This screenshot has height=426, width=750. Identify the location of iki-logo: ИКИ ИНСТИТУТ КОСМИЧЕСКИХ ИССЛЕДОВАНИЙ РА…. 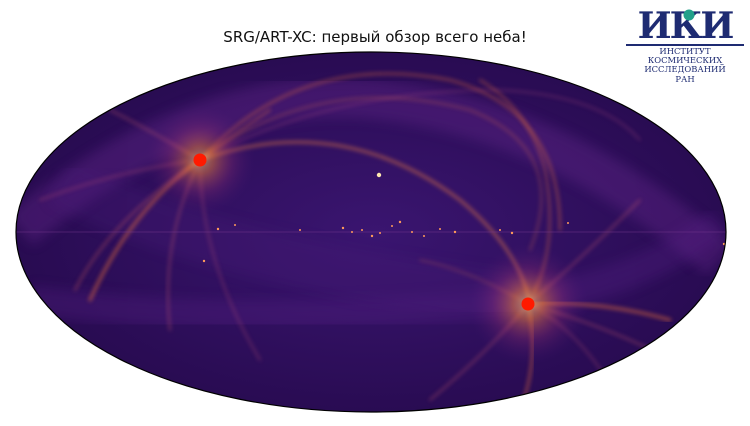
(685, 49).